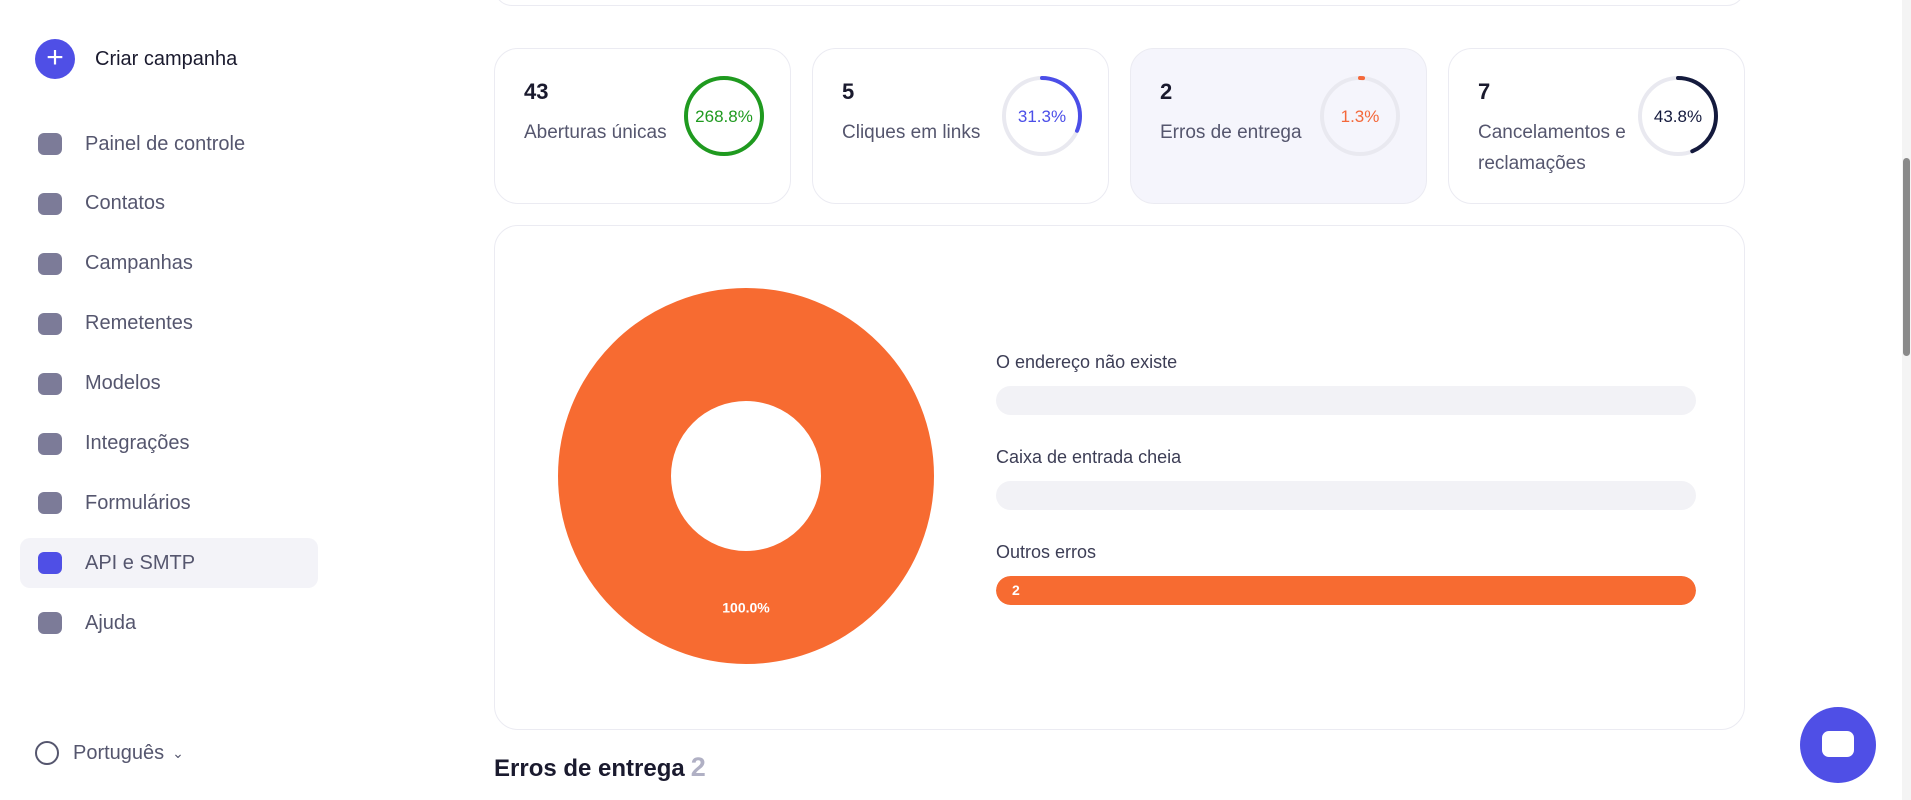  Describe the element at coordinates (169, 384) in the screenshot. I see `nav-item: Modelos` at that location.